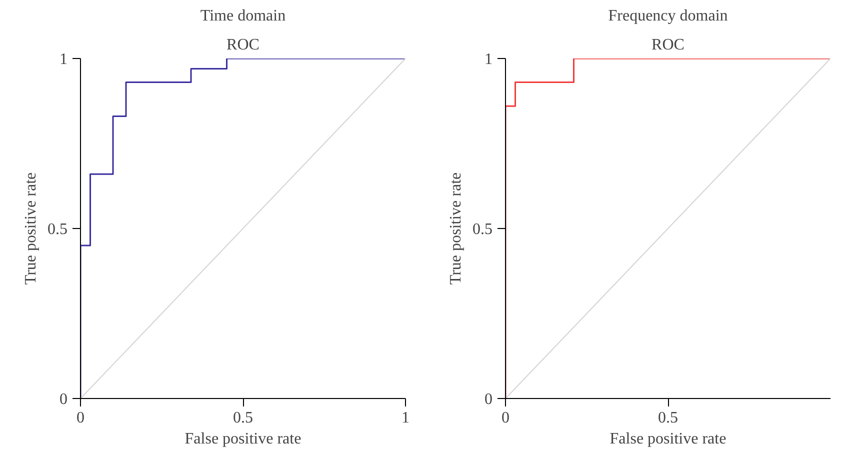 This screenshot has height=450, width=850. I want to click on x-tick-label: 1, so click(406, 418).